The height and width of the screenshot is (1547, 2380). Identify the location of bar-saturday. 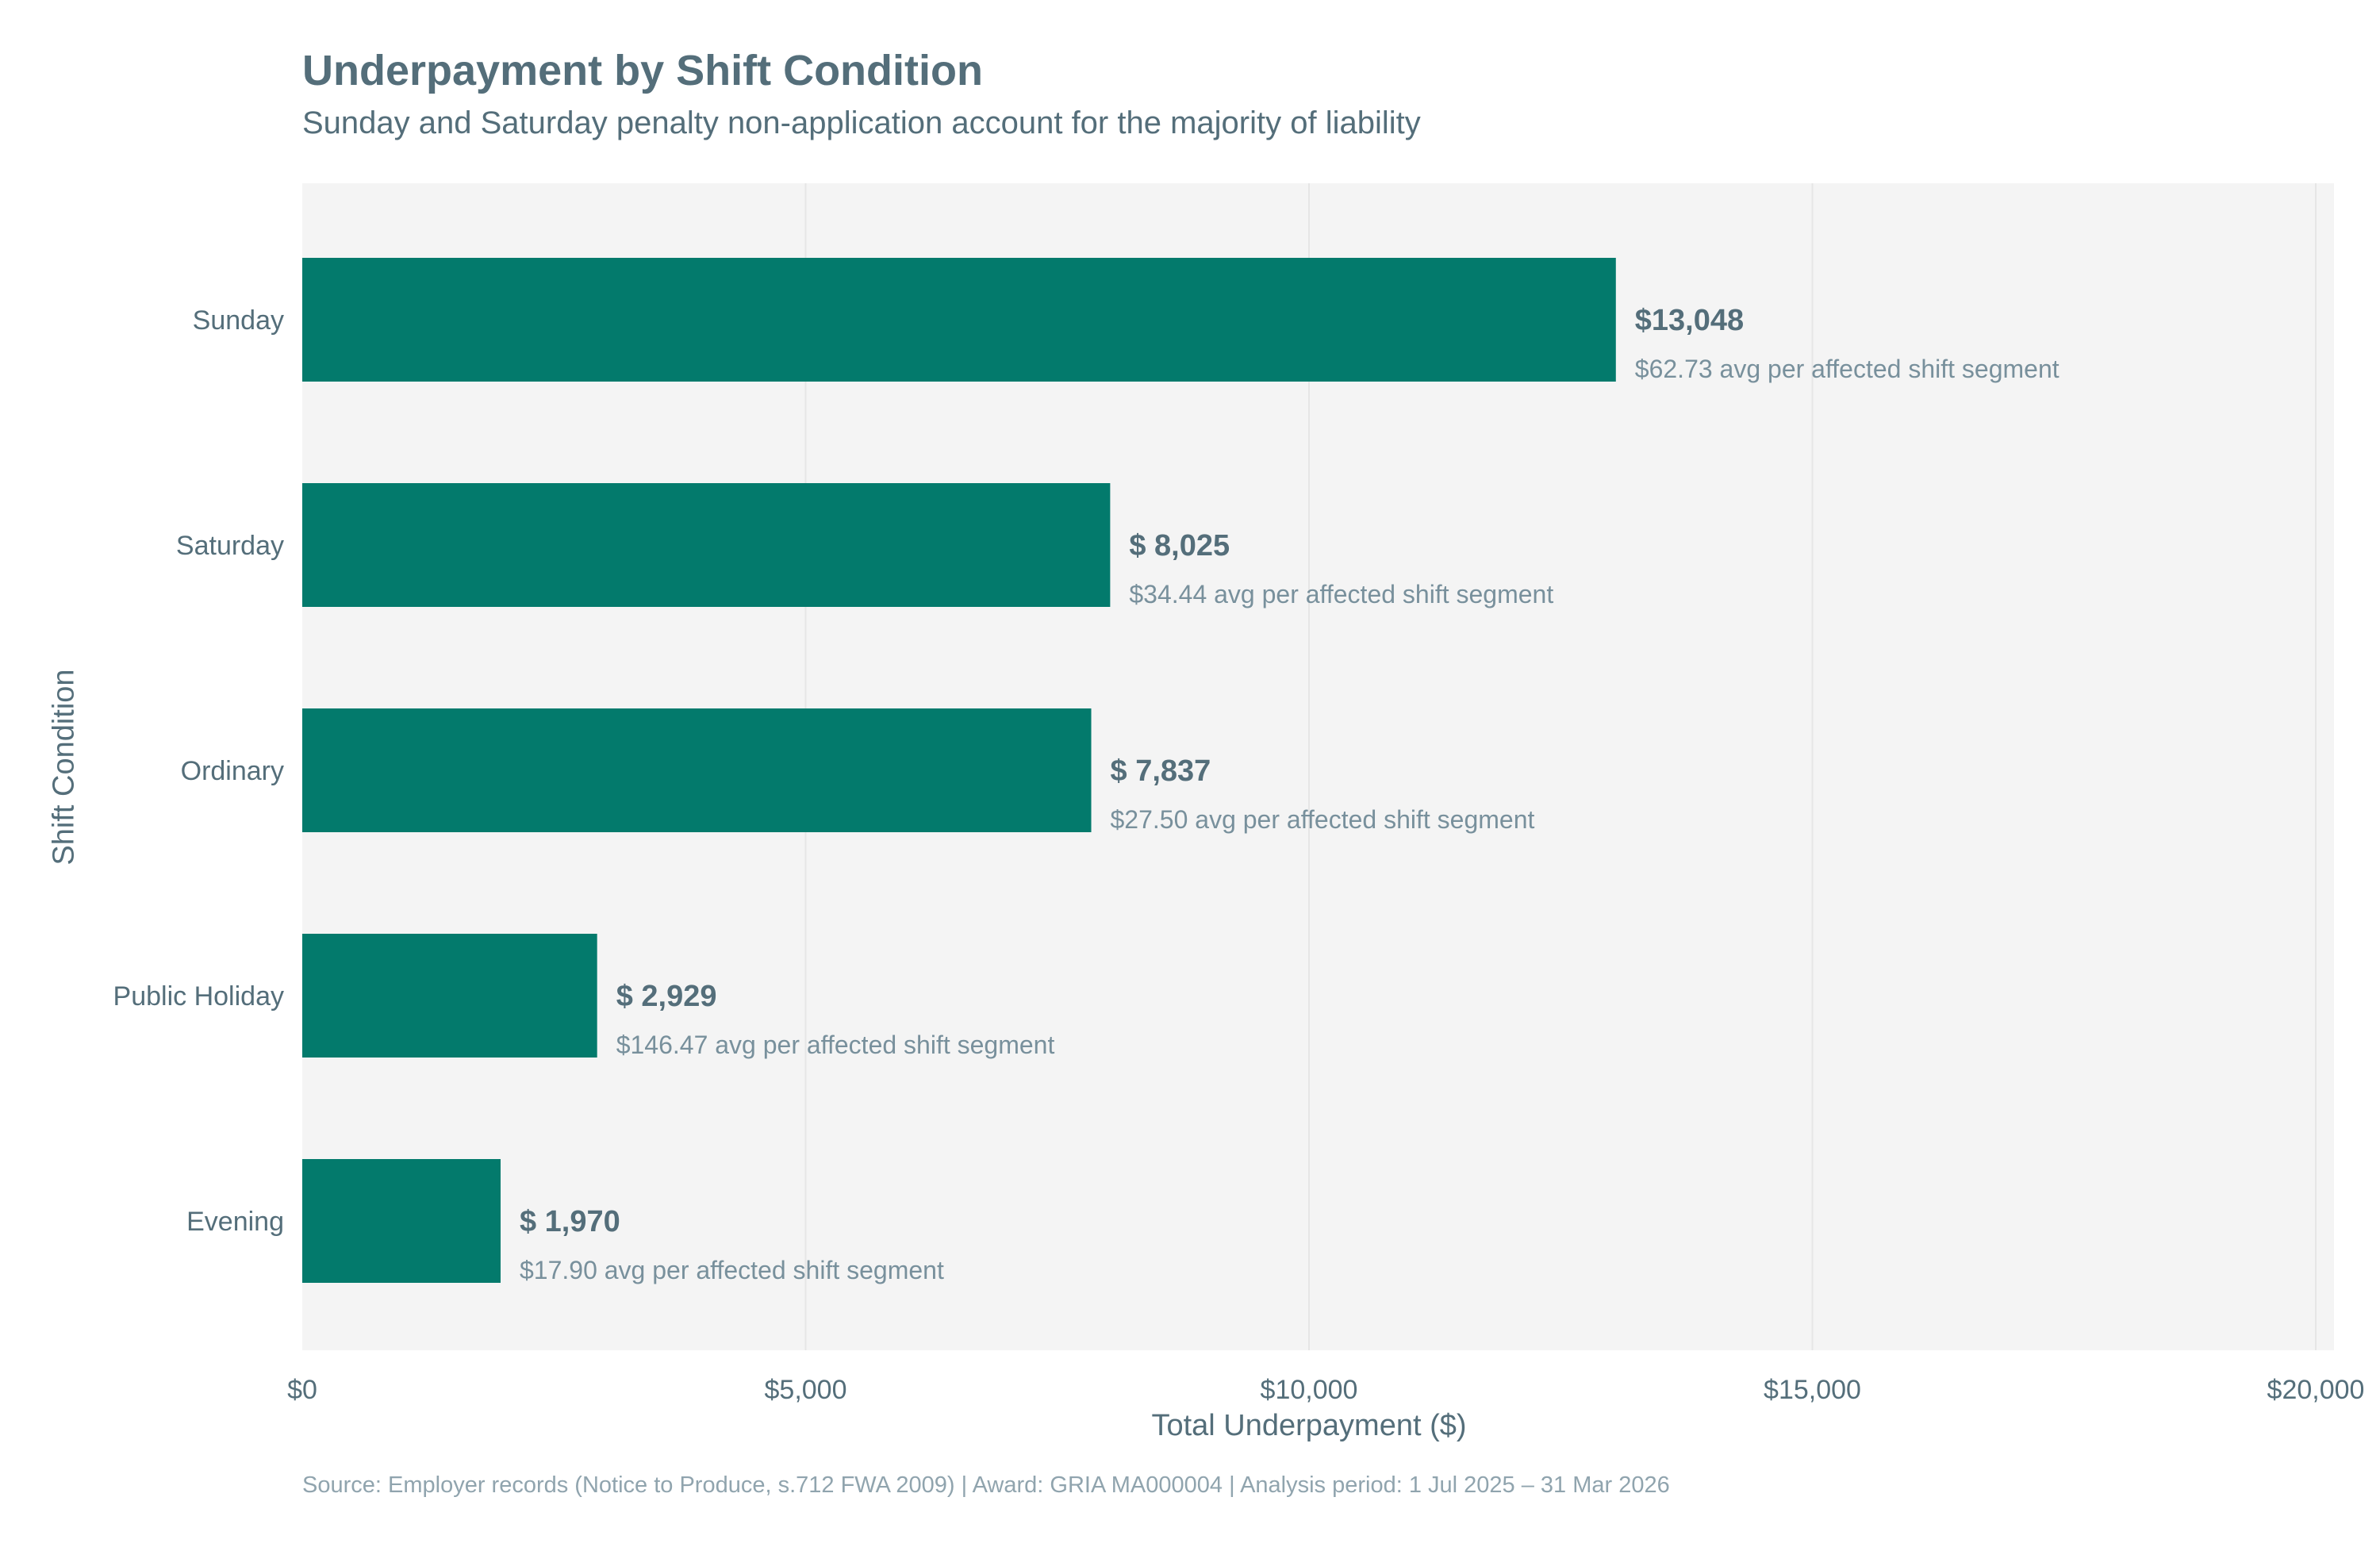
(706, 545).